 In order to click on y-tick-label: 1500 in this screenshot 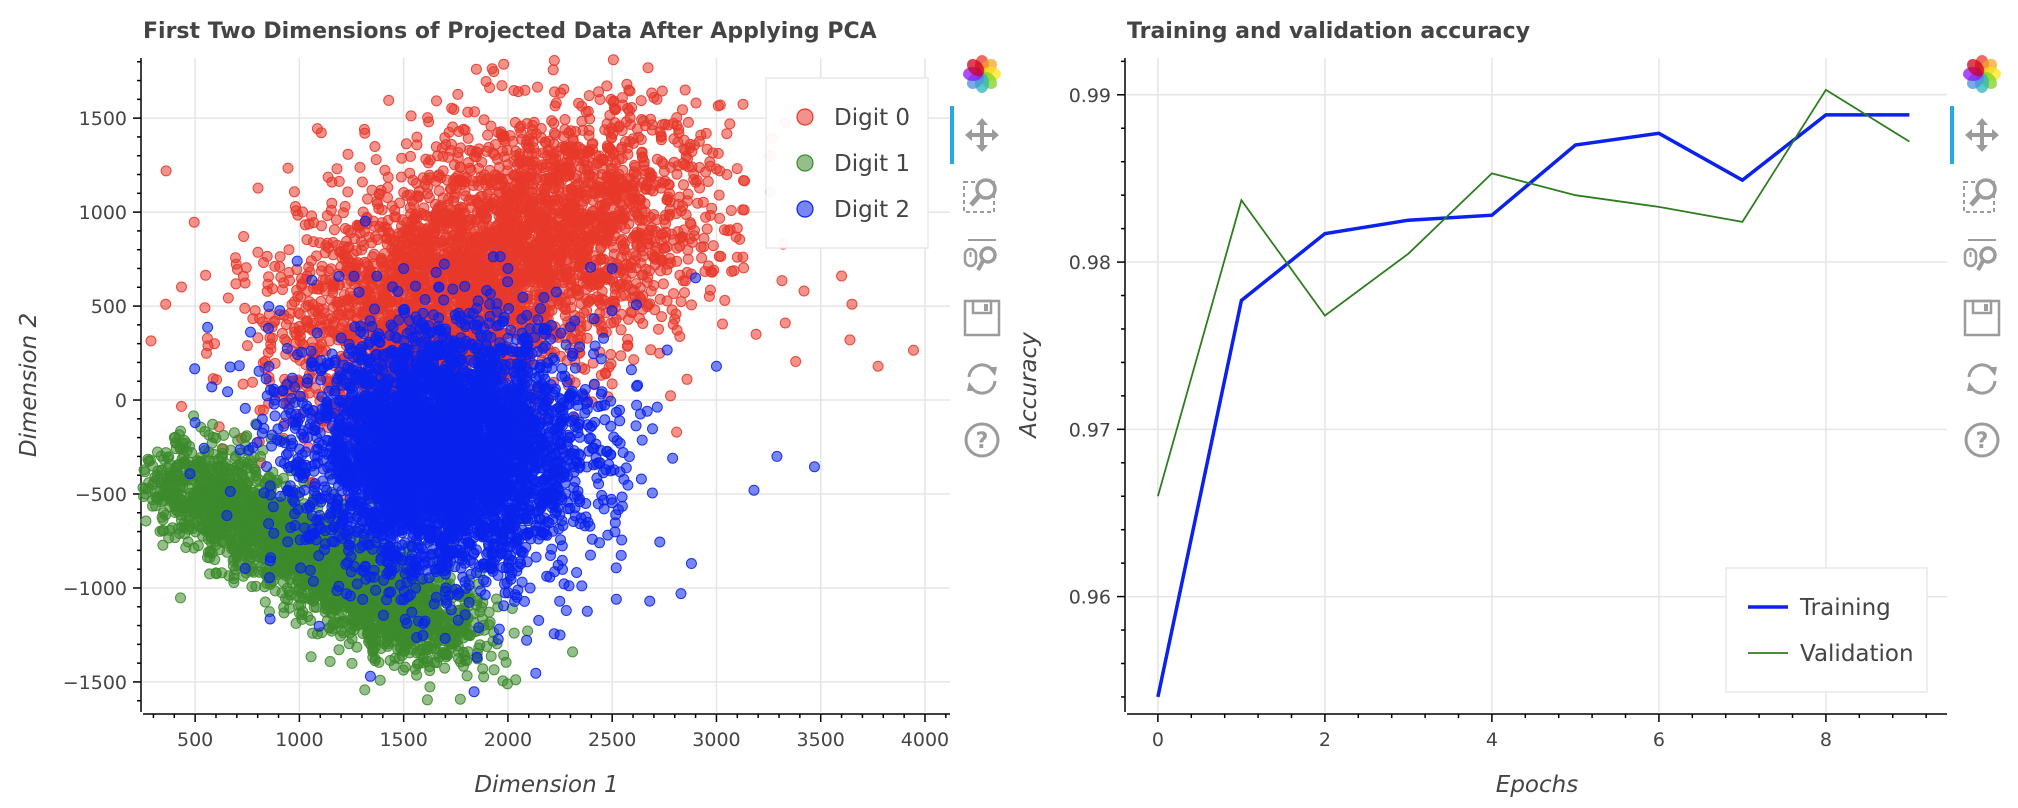, I will do `click(103, 119)`.